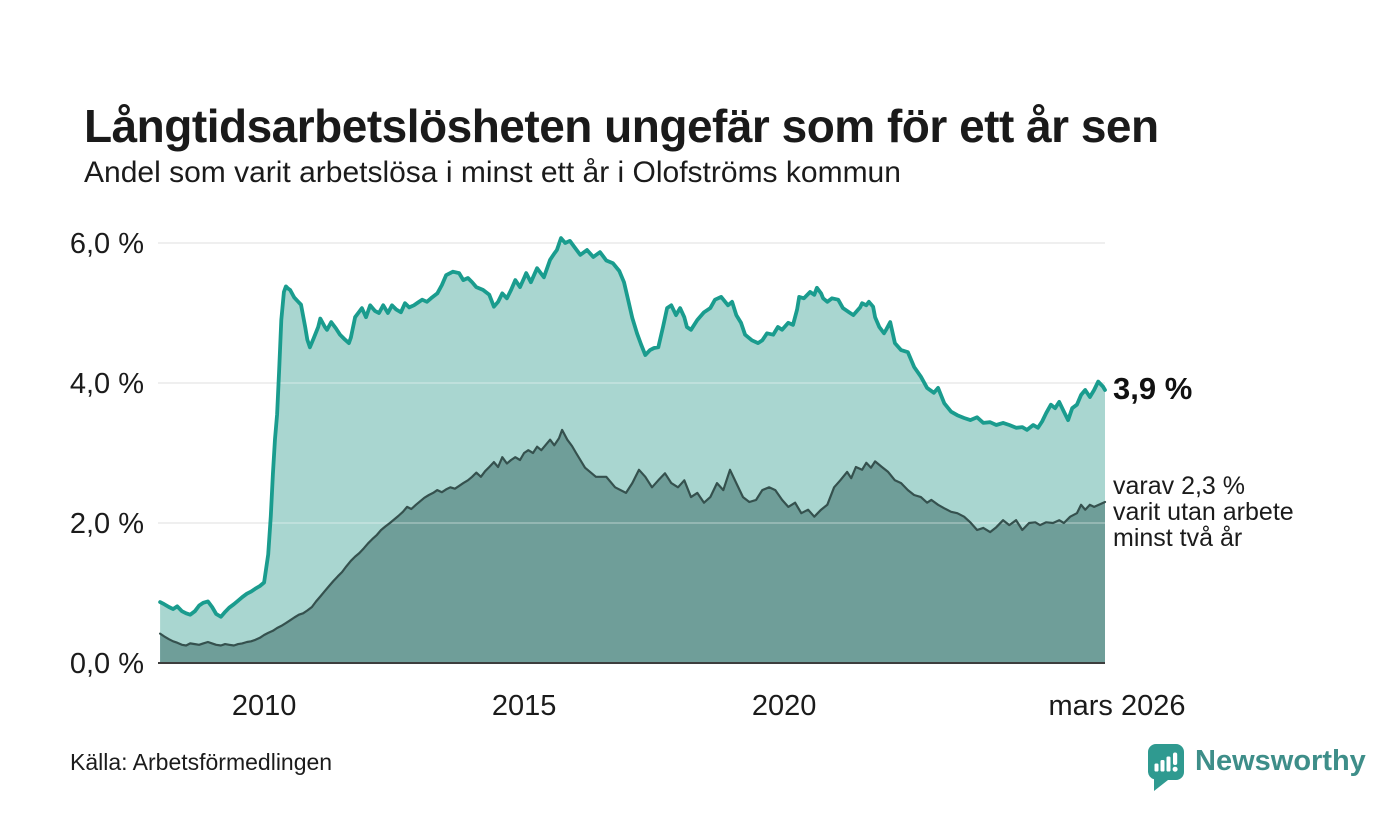 The image size is (1400, 840). Describe the element at coordinates (107, 244) in the screenshot. I see `y-axis-tick-label: 6,0 %` at that location.